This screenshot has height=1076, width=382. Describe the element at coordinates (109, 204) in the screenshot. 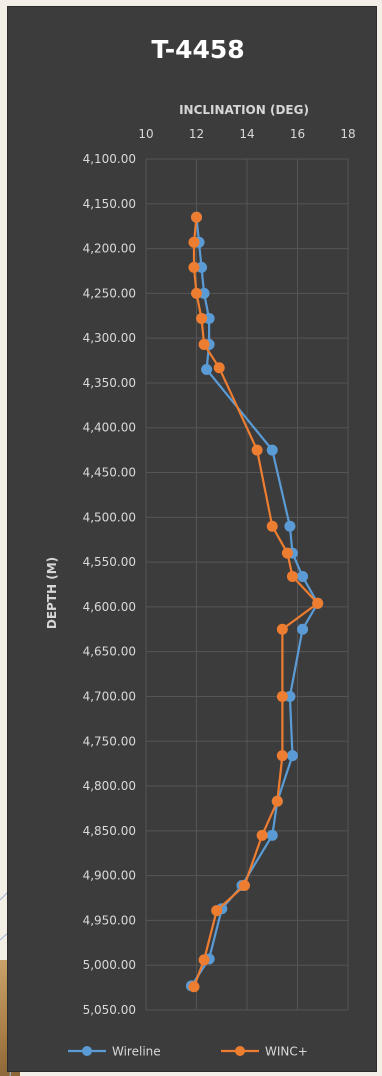

I see `y-tick-label: 4,150.00` at that location.